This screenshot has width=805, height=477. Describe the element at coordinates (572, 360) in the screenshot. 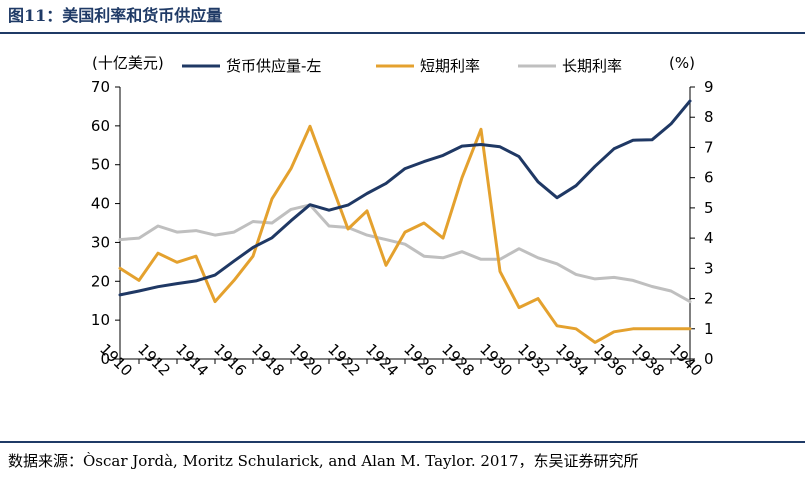

I see `x-tick-label: 1934` at that location.